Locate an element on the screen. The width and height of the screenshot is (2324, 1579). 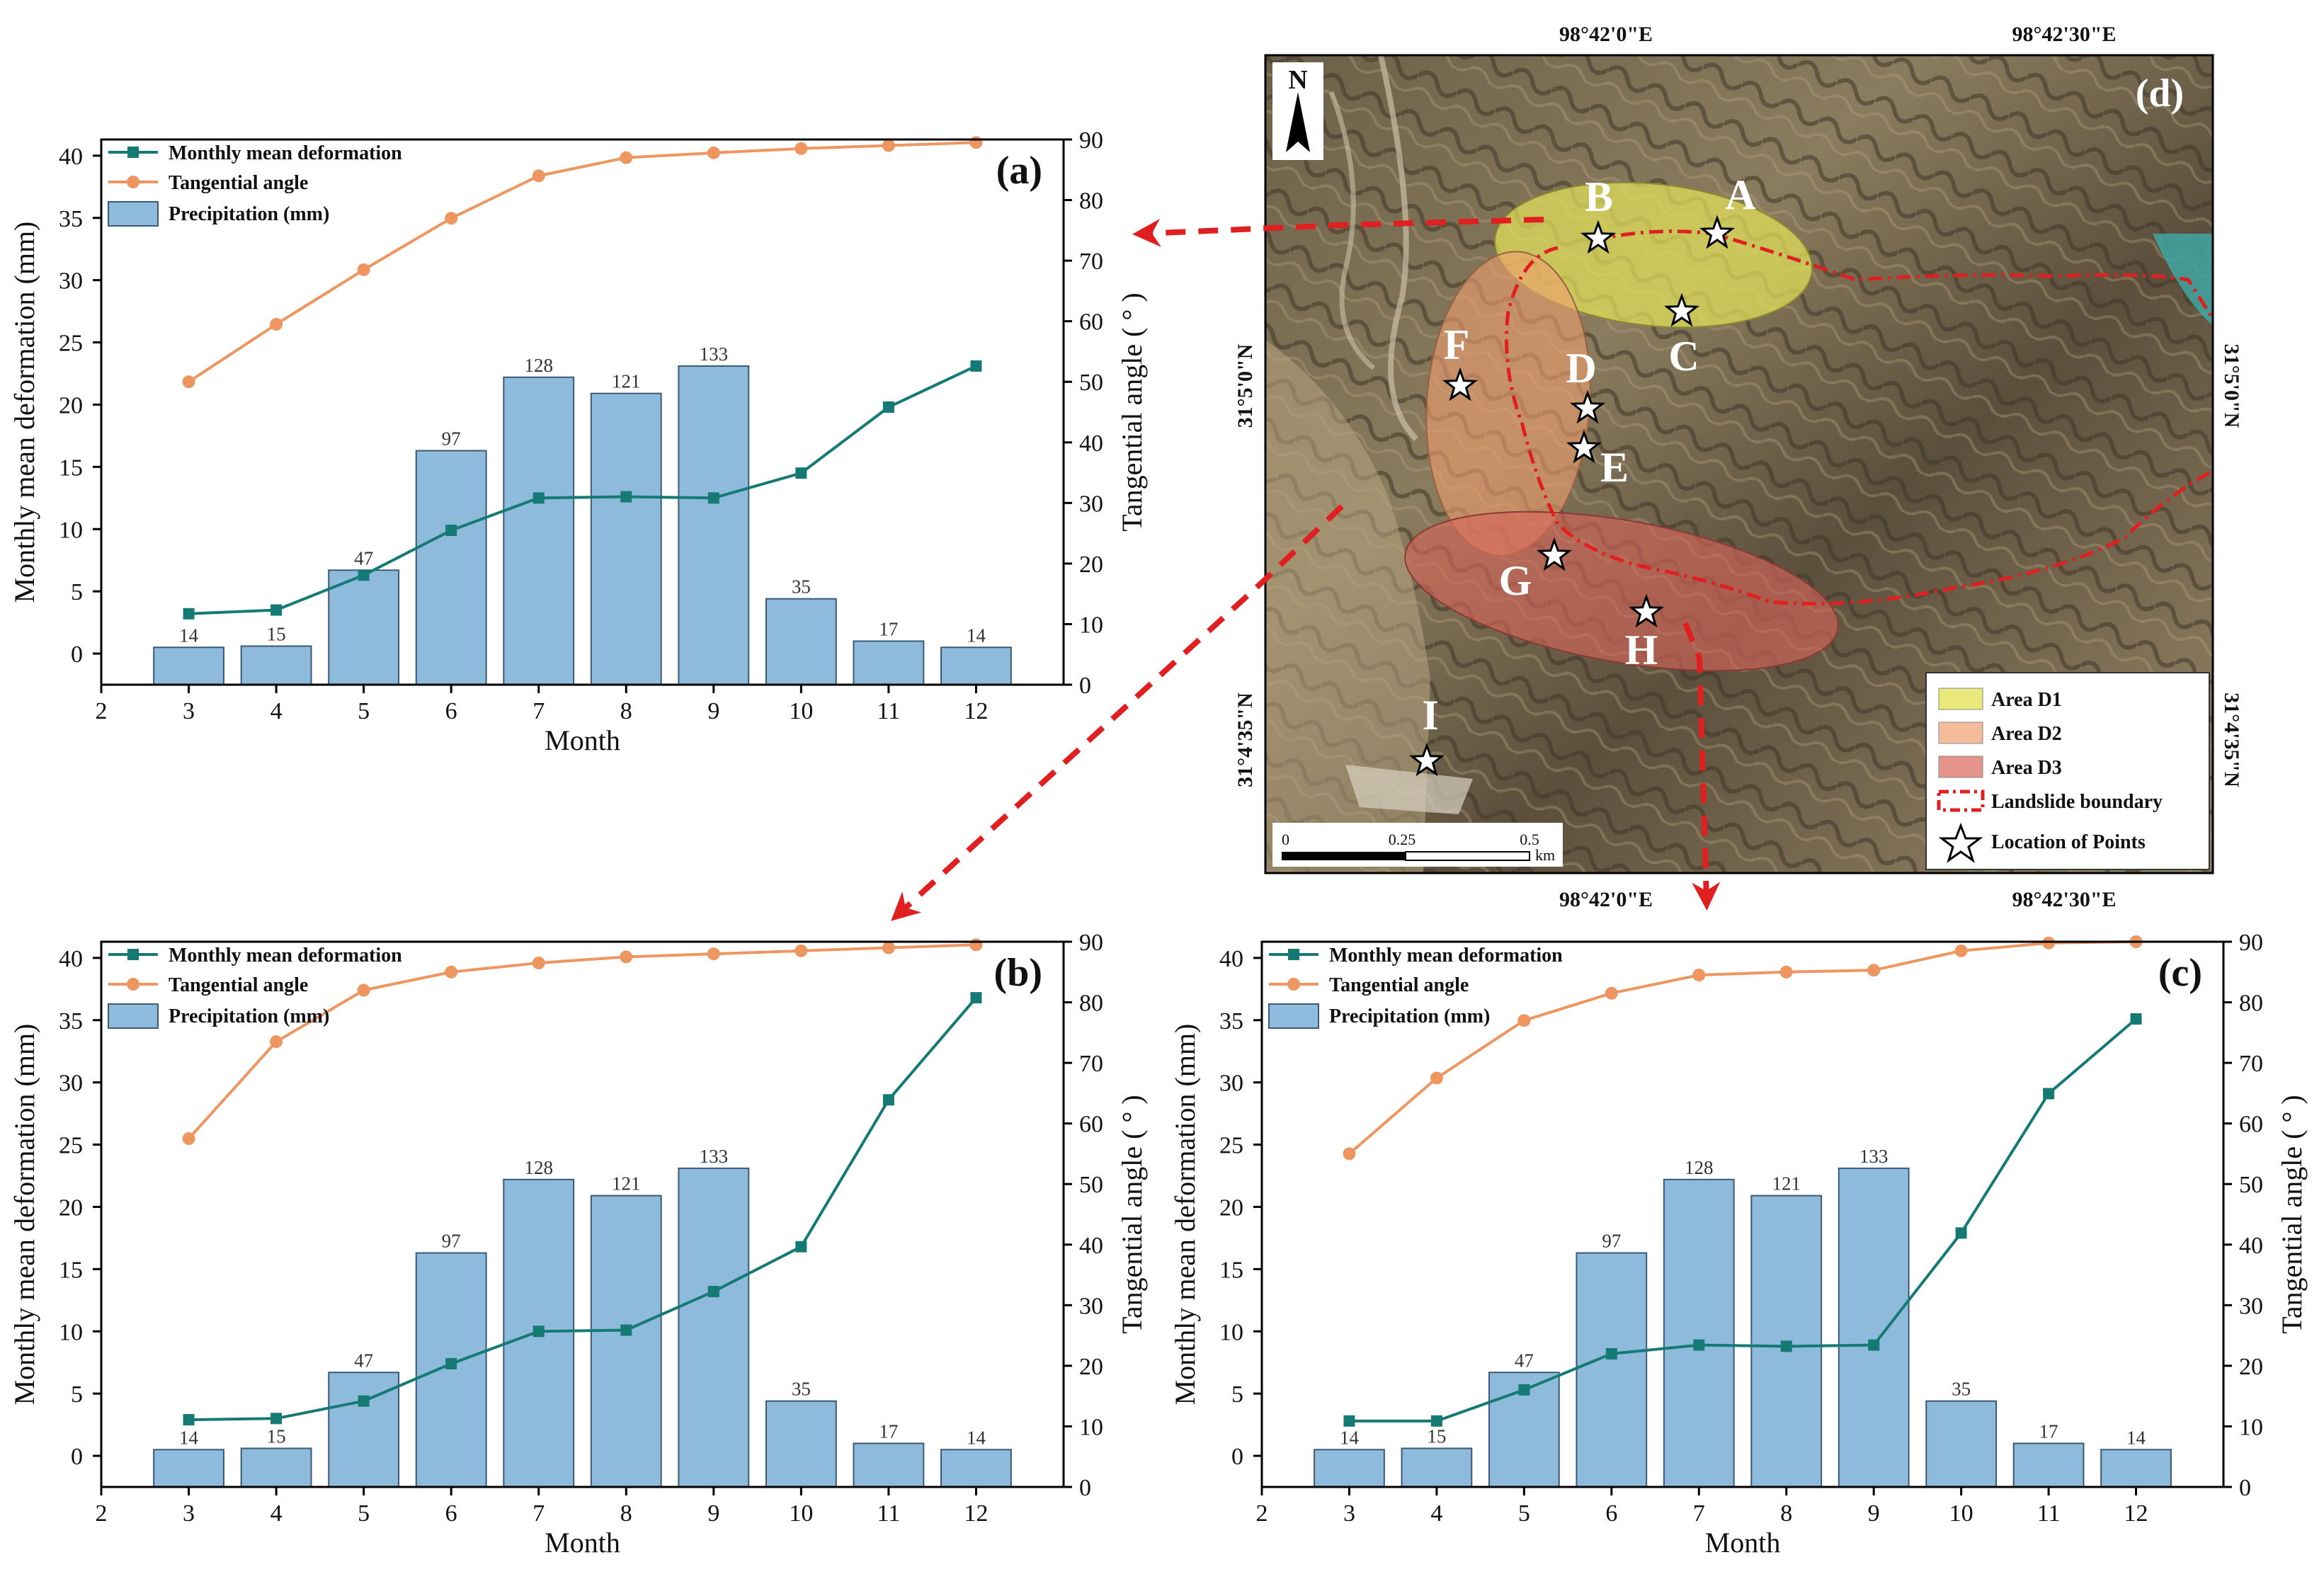
y-tick-label: 5 is located at coordinates (77, 1394).